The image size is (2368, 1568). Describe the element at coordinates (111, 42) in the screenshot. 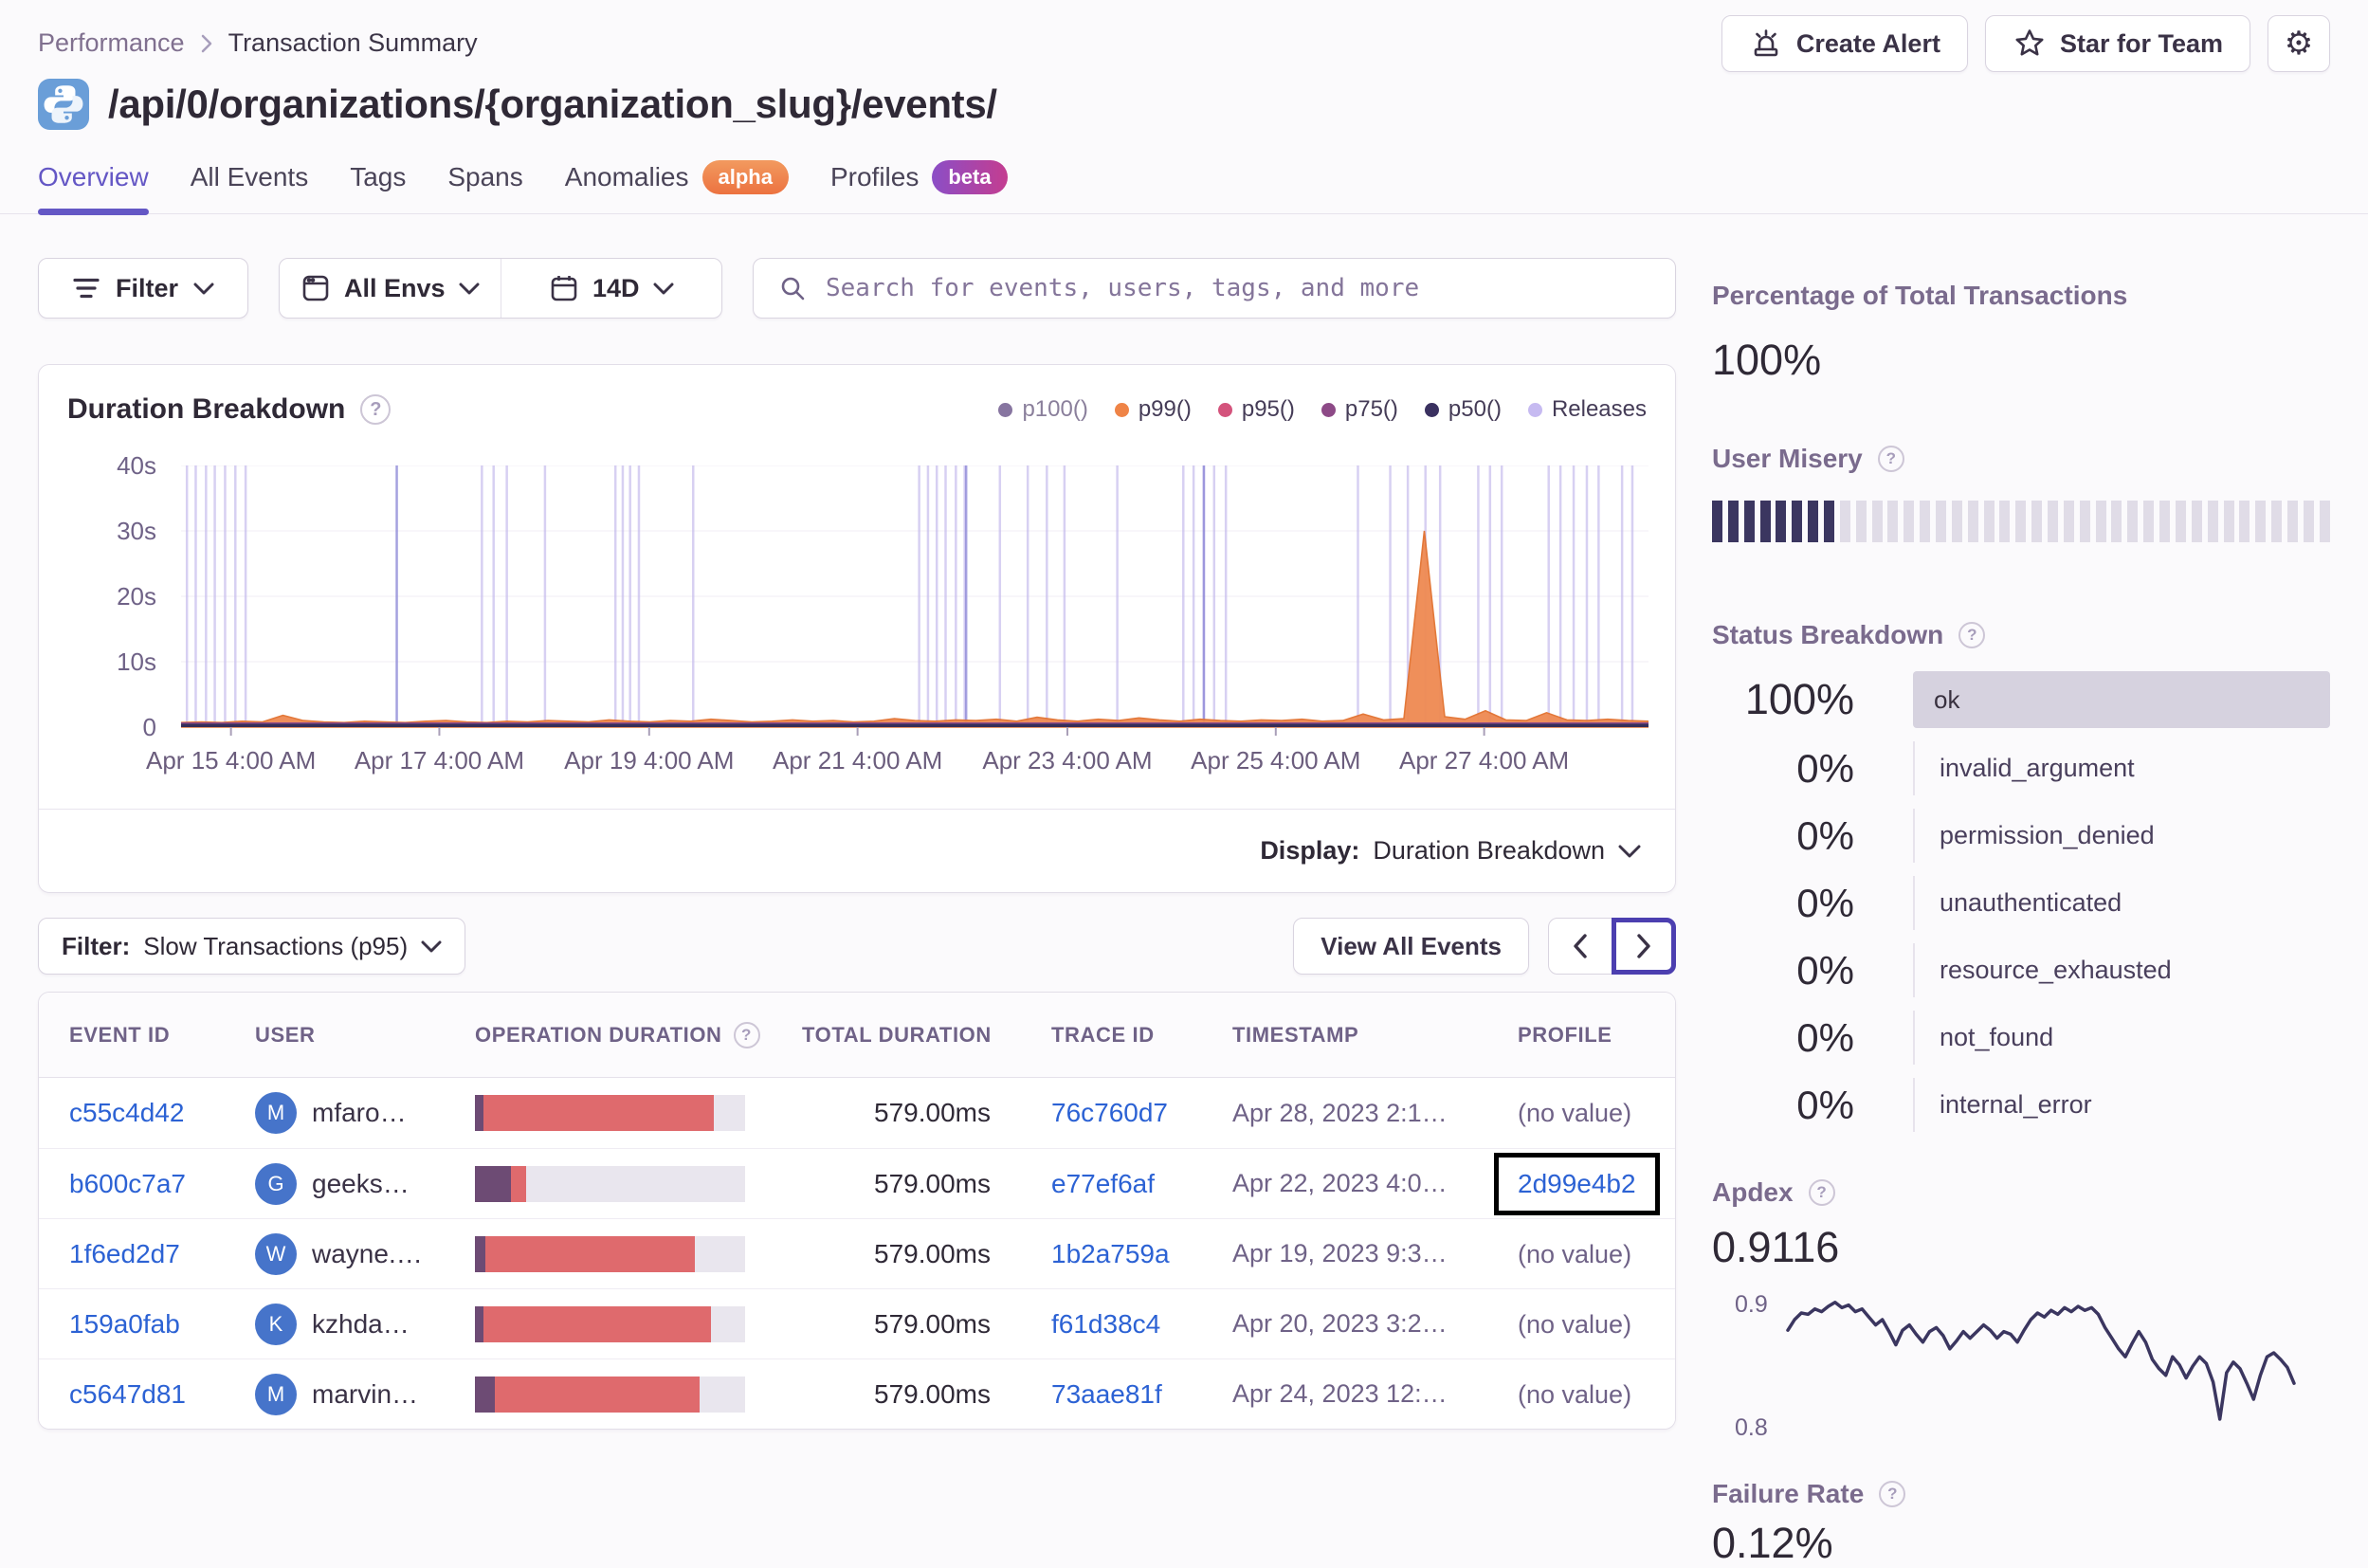

I see `breadcrumb-performance: Performance` at that location.